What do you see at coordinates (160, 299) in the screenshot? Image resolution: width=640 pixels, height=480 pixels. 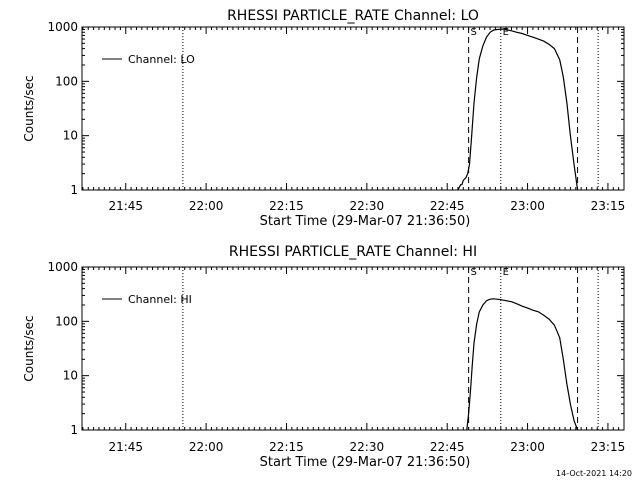 I see `legend-label: Channel: HI` at bounding box center [160, 299].